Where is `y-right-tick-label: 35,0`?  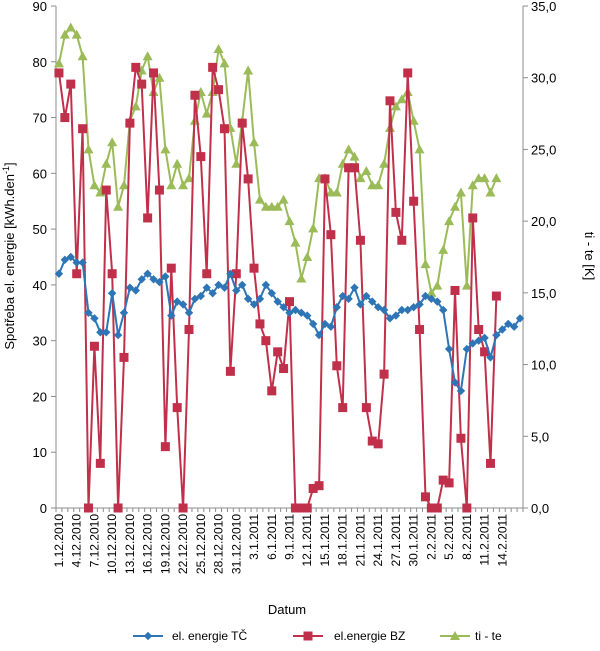
y-right-tick-label: 35,0 is located at coordinates (543, 7).